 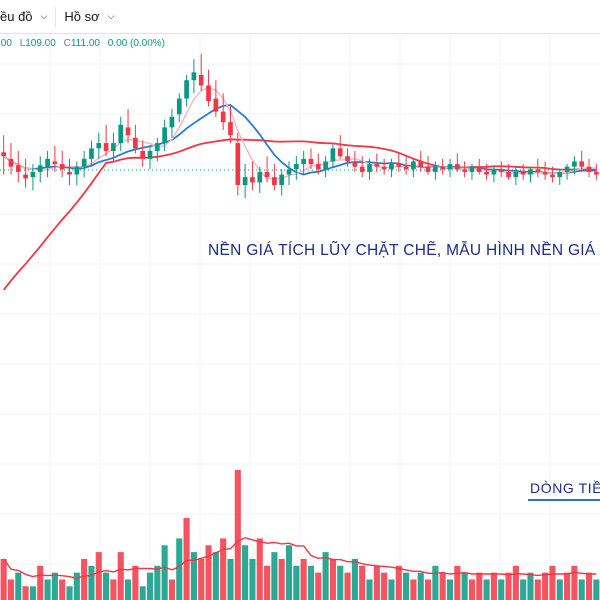 I want to click on chart-menu: ều đồ ⌵, so click(x=27, y=16).